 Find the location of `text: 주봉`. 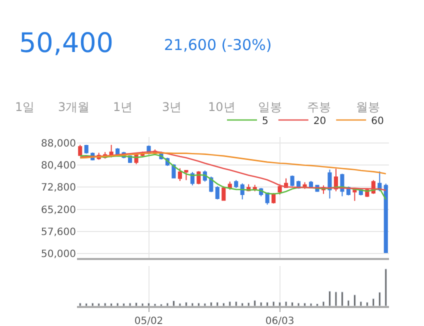

text: 주봉 is located at coordinates (319, 107).